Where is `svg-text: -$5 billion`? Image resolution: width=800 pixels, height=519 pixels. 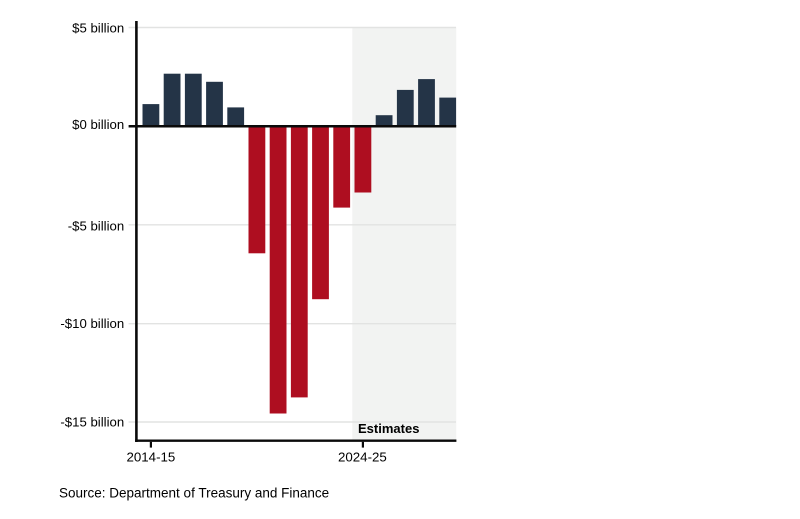
svg-text: -$5 billion is located at coordinates (96, 225).